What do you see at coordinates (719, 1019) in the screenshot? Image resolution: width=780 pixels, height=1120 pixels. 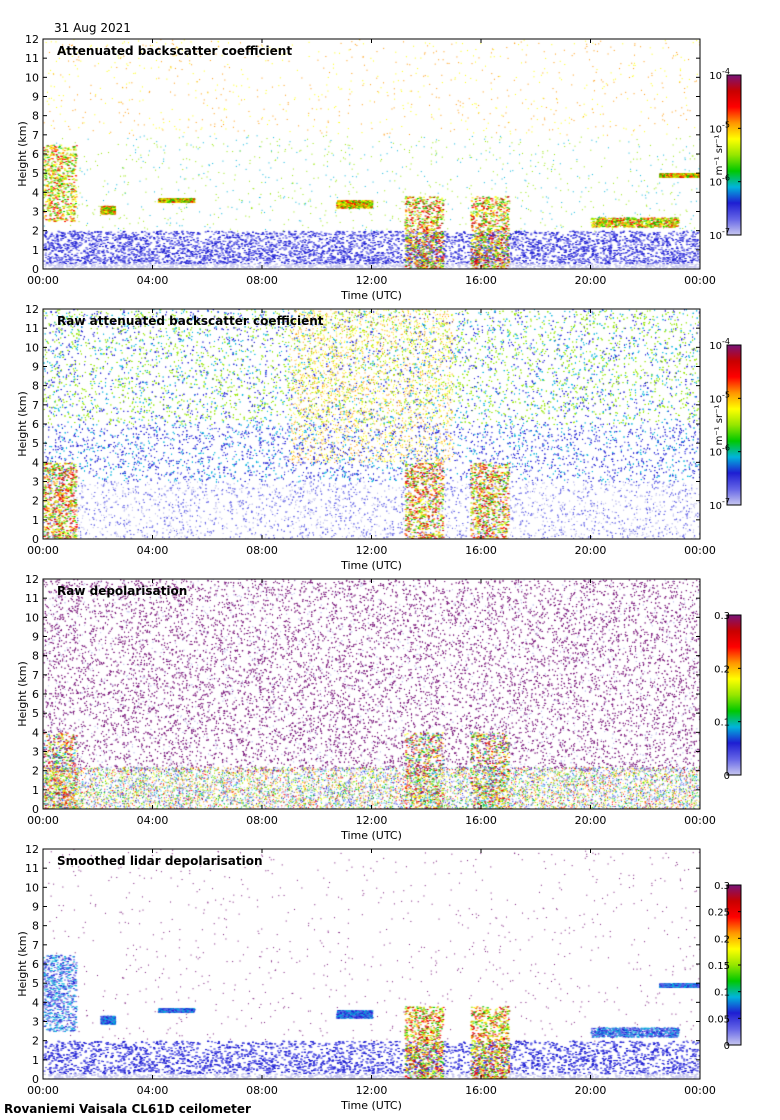 I see `colorbar-tick-label: 0.05` at bounding box center [719, 1019].